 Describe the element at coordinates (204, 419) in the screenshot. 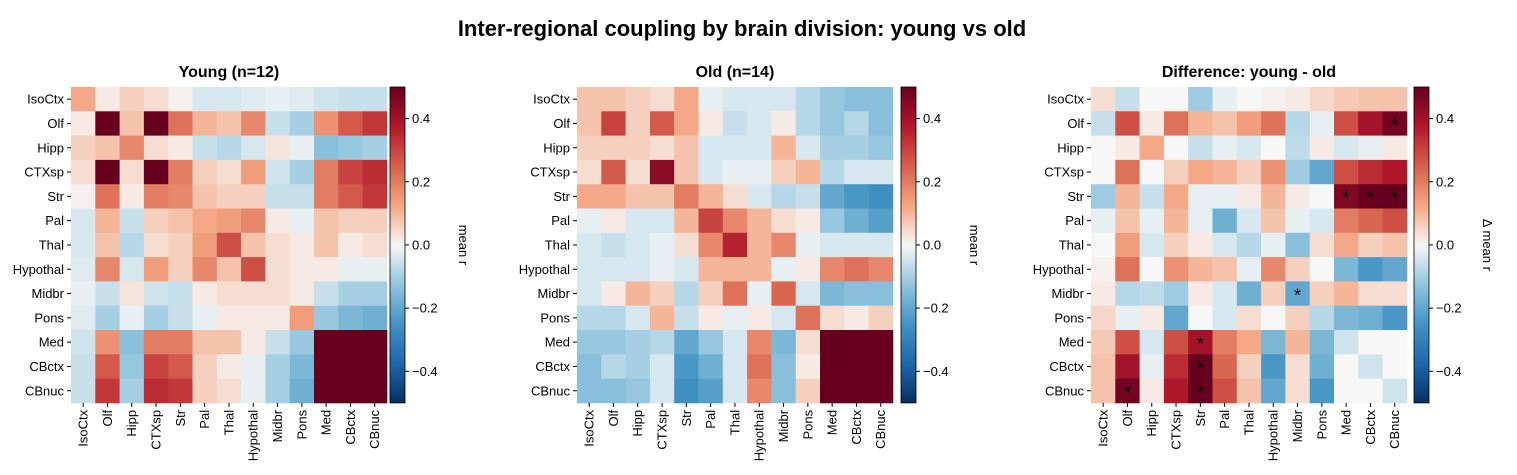

I see `x-tick-label: Pal` at that location.